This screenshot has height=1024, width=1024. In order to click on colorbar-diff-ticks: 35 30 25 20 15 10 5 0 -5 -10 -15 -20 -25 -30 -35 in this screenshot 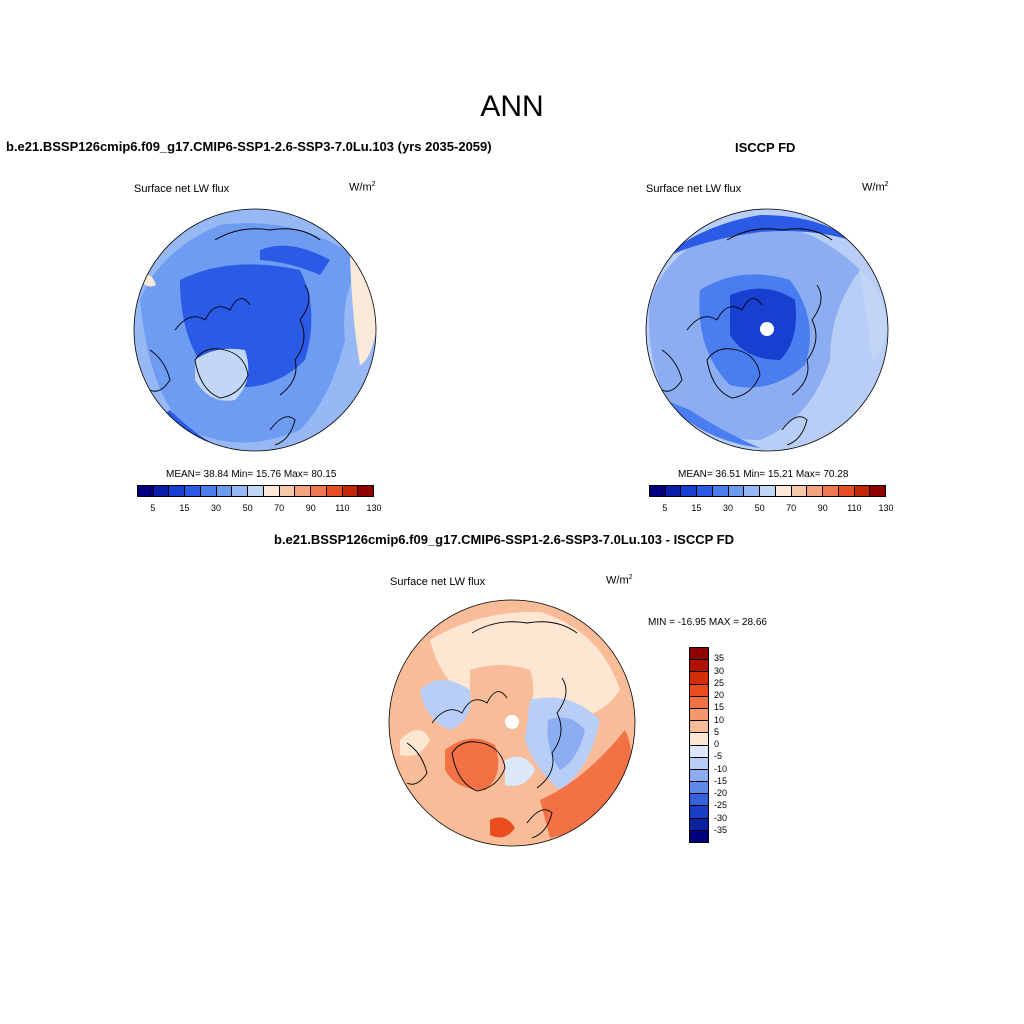, I will do `click(734, 745)`.